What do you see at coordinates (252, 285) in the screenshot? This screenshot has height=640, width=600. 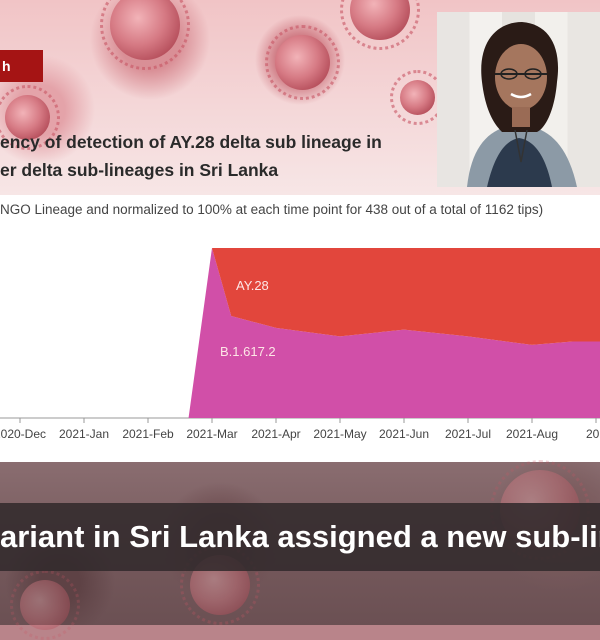 I see `series-label-ay28: AY.28` at bounding box center [252, 285].